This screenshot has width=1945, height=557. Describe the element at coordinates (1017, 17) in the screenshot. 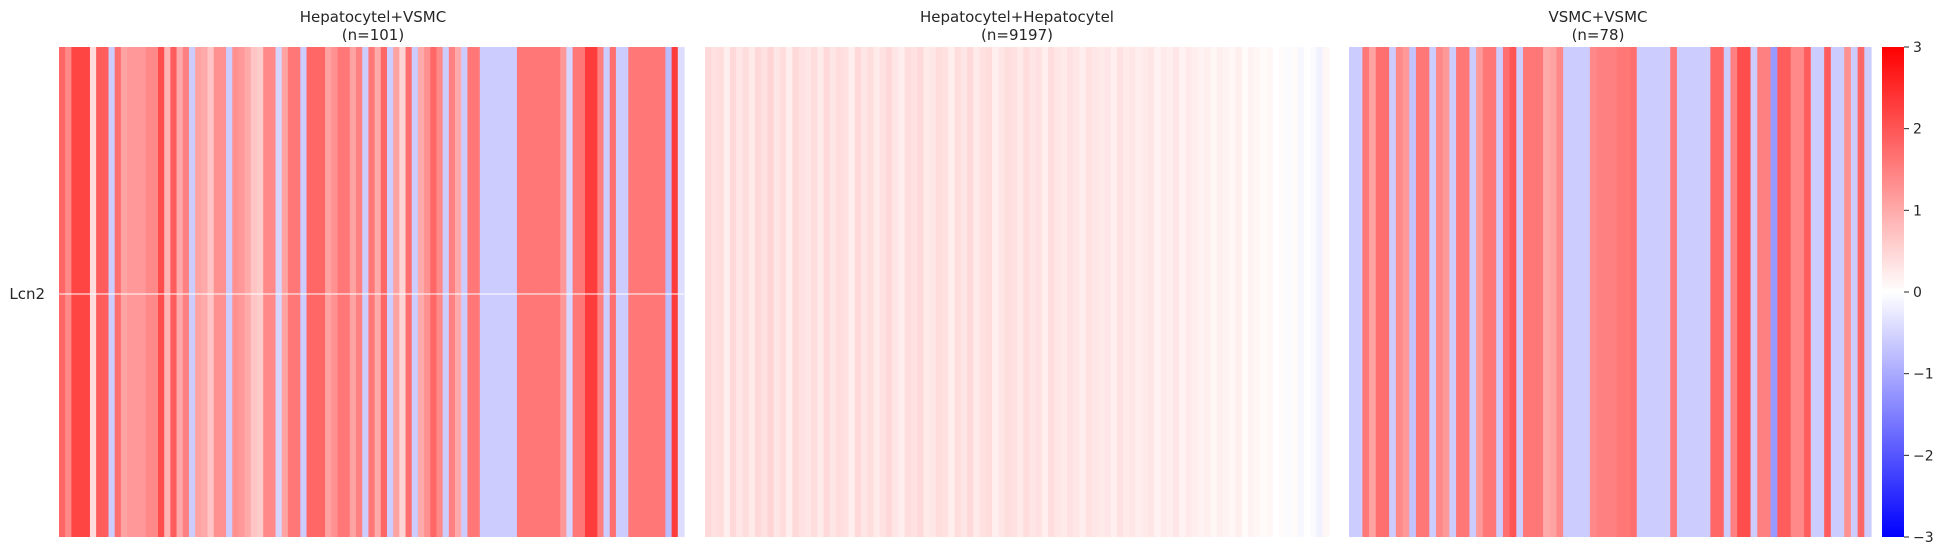

I see `panel-title: Hepatocytel+Hepatocytel` at that location.